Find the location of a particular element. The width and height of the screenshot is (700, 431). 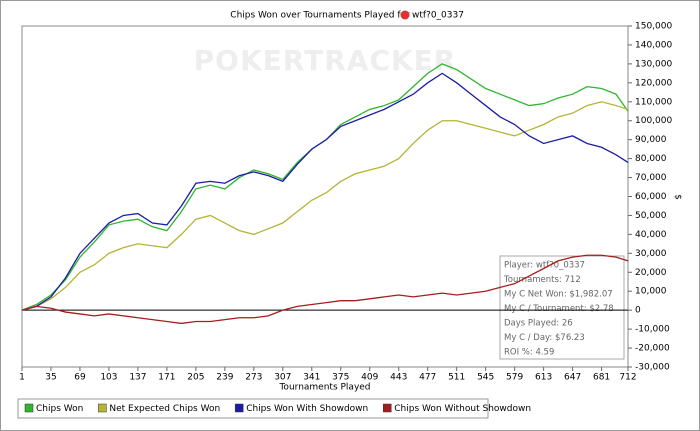

legend-label: Chips Won is located at coordinates (59, 409).